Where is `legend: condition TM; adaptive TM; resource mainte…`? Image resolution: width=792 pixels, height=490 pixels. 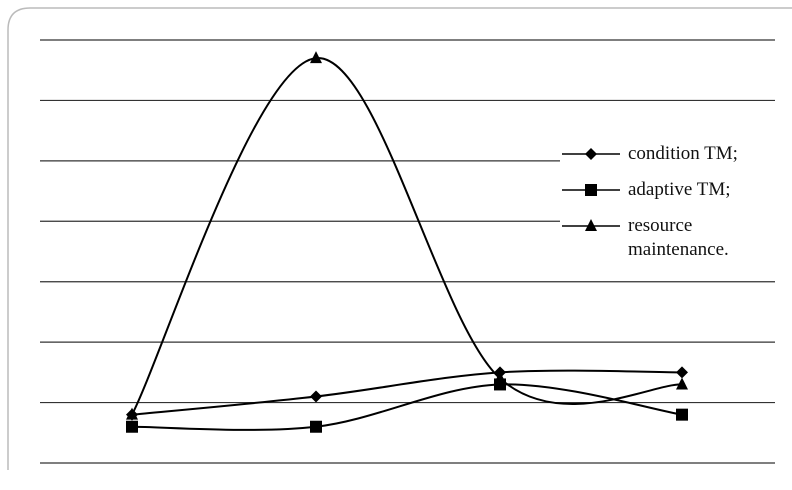 legend: condition TM; adaptive TM; resource mainte… is located at coordinates (675, 208).